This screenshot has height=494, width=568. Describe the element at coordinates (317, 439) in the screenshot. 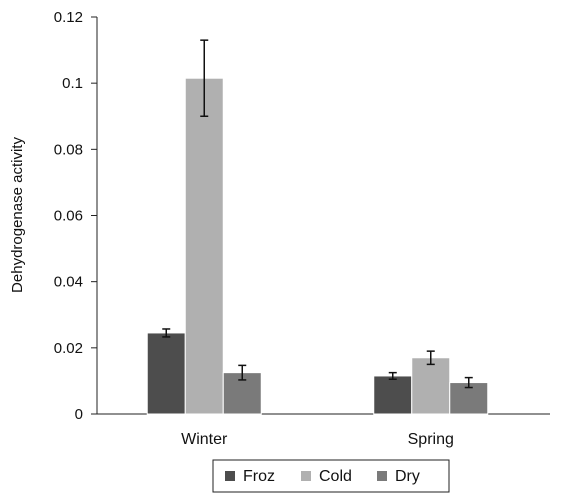

I see `x-tick-labels: Winter Spring` at that location.